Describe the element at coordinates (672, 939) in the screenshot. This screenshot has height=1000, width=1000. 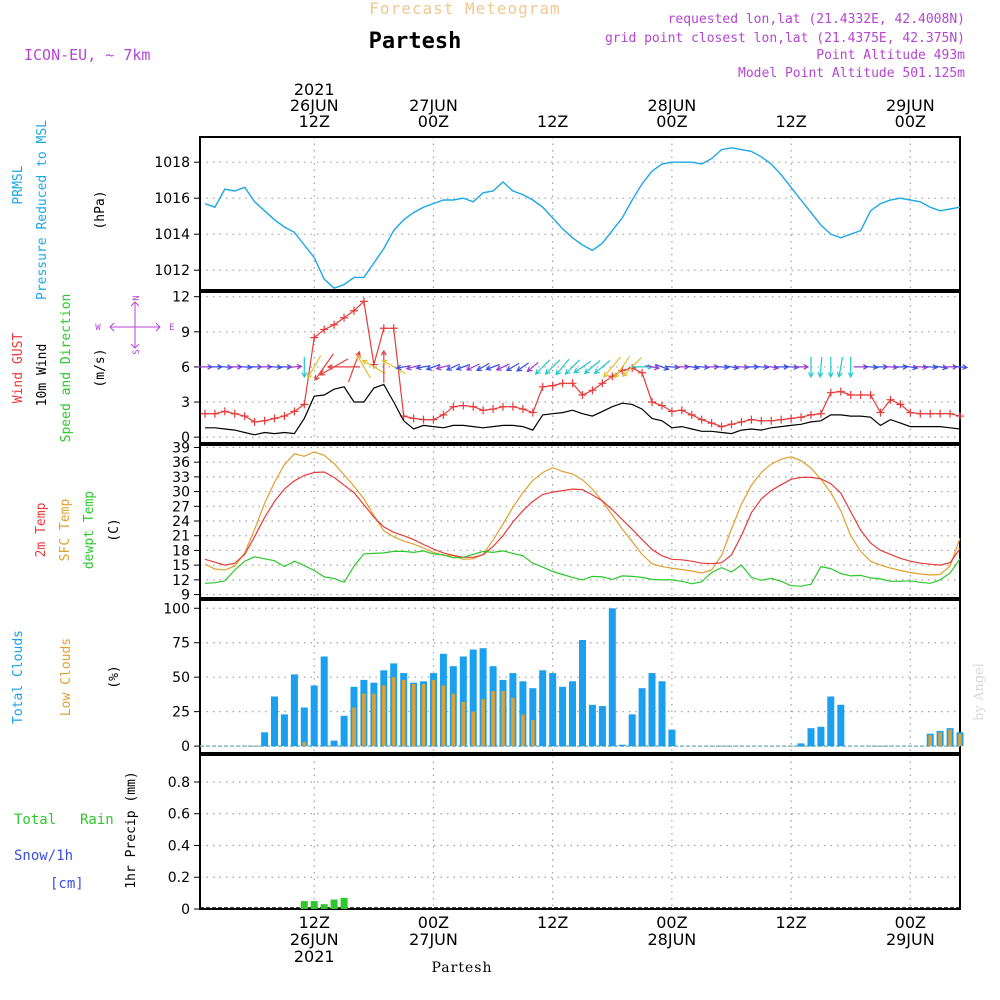
I see `bottom-time-label: 28JUN` at that location.